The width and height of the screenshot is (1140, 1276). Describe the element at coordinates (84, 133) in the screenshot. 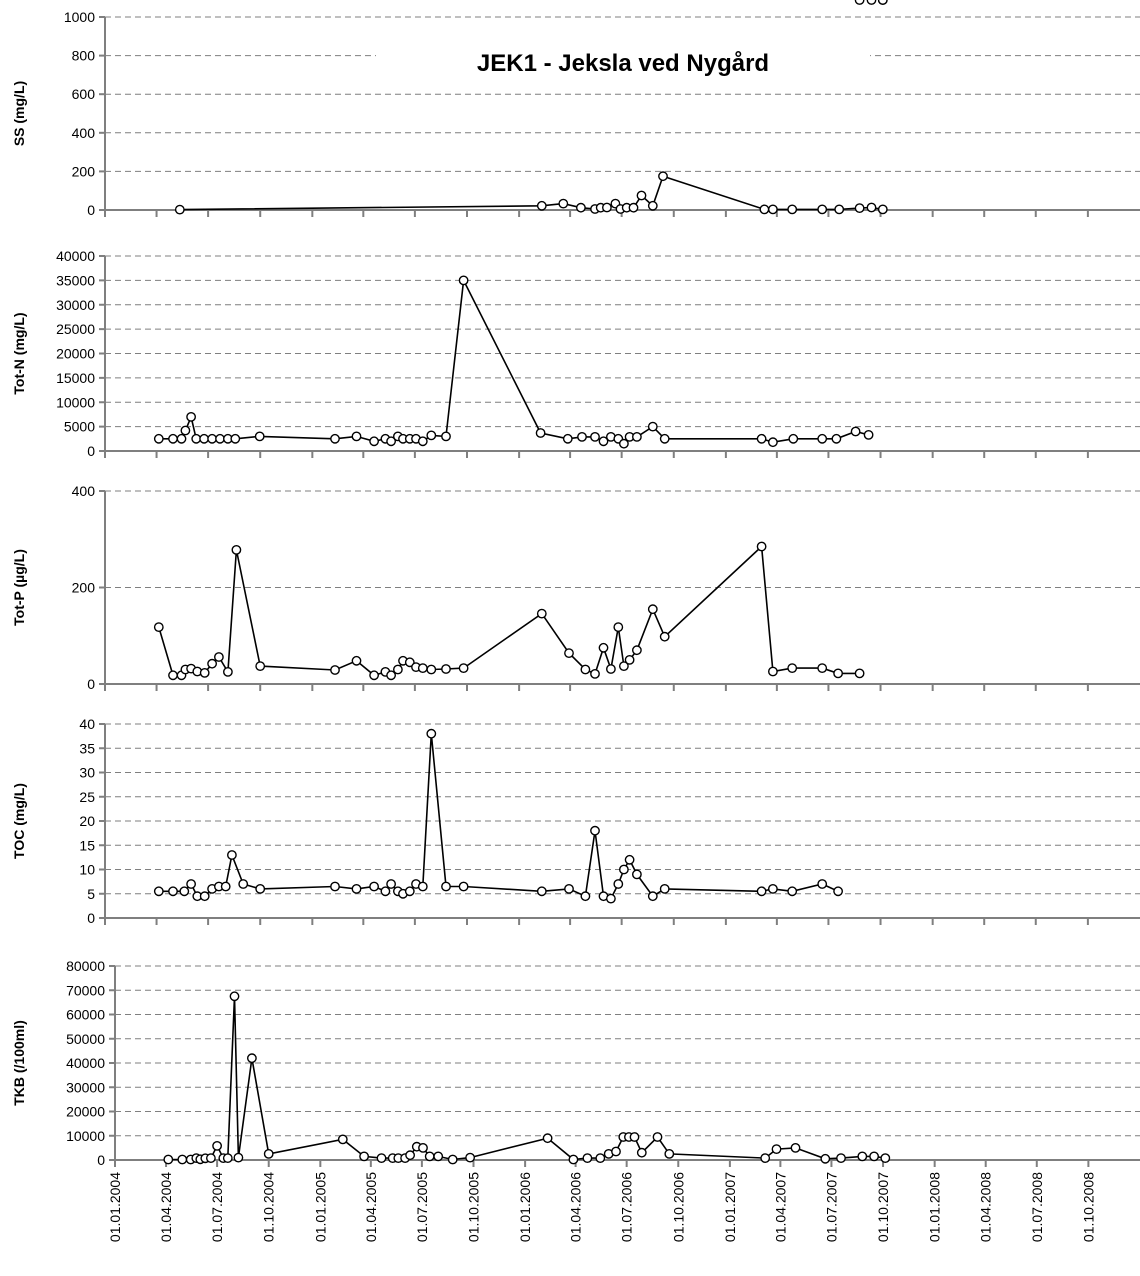

I see `y-tick-label: 400` at that location.